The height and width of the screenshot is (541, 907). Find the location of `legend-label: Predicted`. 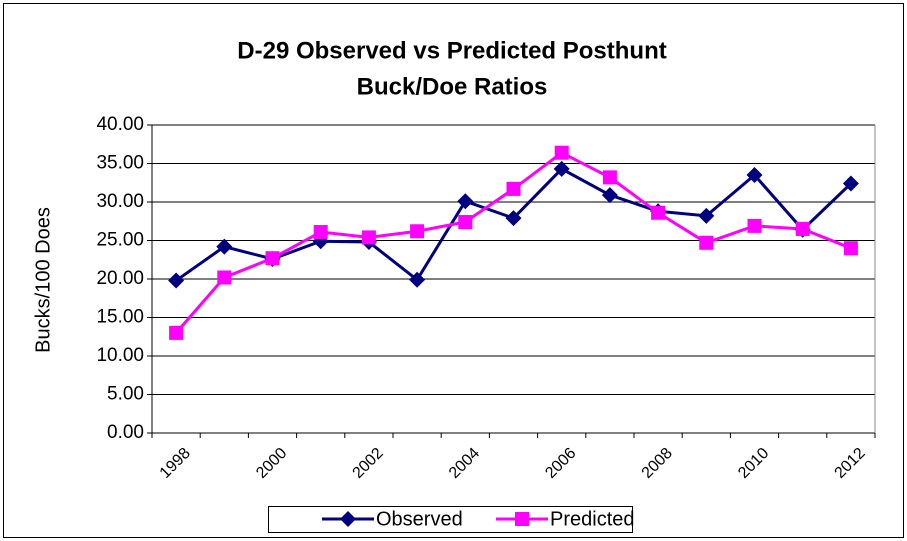

legend-label: Predicted is located at coordinates (592, 519).